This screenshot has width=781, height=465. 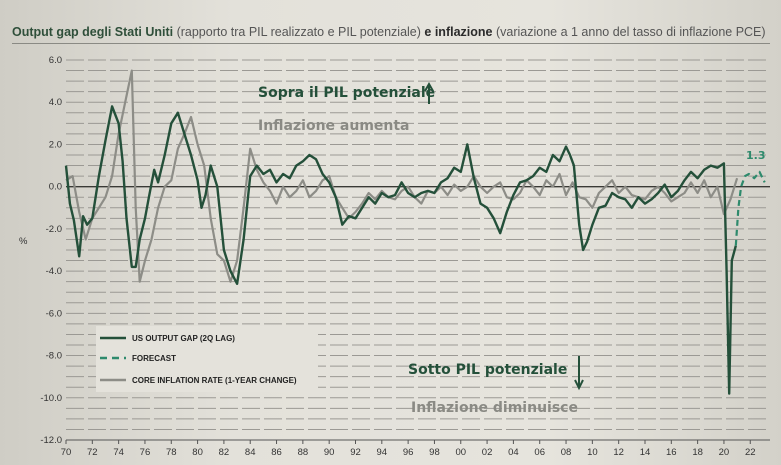 What do you see at coordinates (724, 452) in the screenshot?
I see `x-tick-label: 20` at bounding box center [724, 452].